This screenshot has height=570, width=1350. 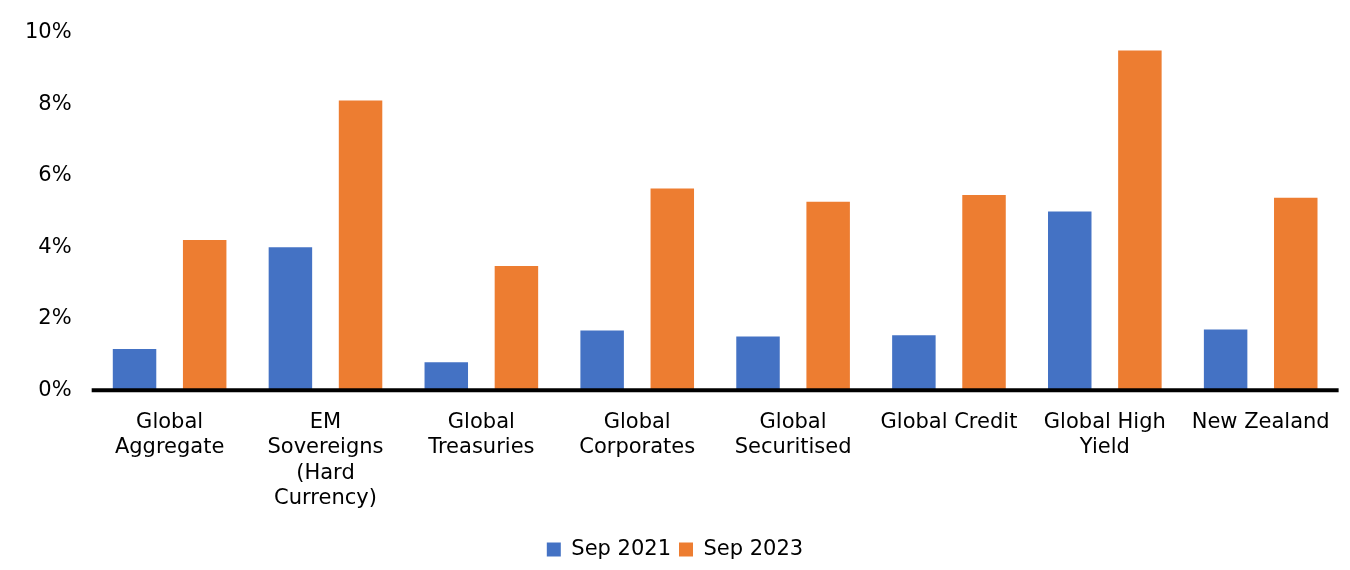 What do you see at coordinates (621, 547) in the screenshot?
I see `legend-label: Sep 2021` at bounding box center [621, 547].